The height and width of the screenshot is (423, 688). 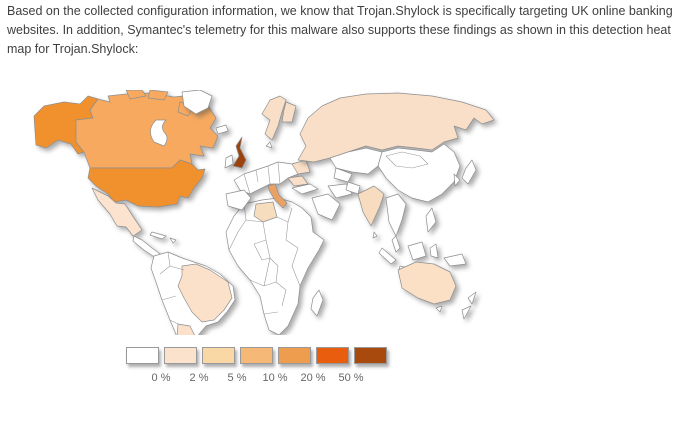 What do you see at coordinates (238, 200) in the screenshot?
I see `country-spain` at bounding box center [238, 200].